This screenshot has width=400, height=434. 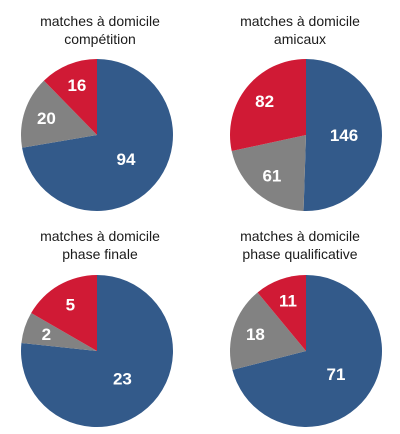 What do you see at coordinates (300, 39) in the screenshot?
I see `chart-title-line-2: amicaux` at bounding box center [300, 39].